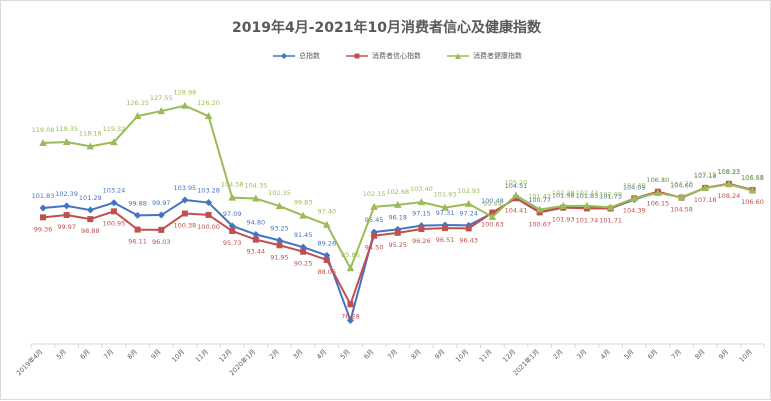  I want to click on data-label: 101.29, so click(90, 198).